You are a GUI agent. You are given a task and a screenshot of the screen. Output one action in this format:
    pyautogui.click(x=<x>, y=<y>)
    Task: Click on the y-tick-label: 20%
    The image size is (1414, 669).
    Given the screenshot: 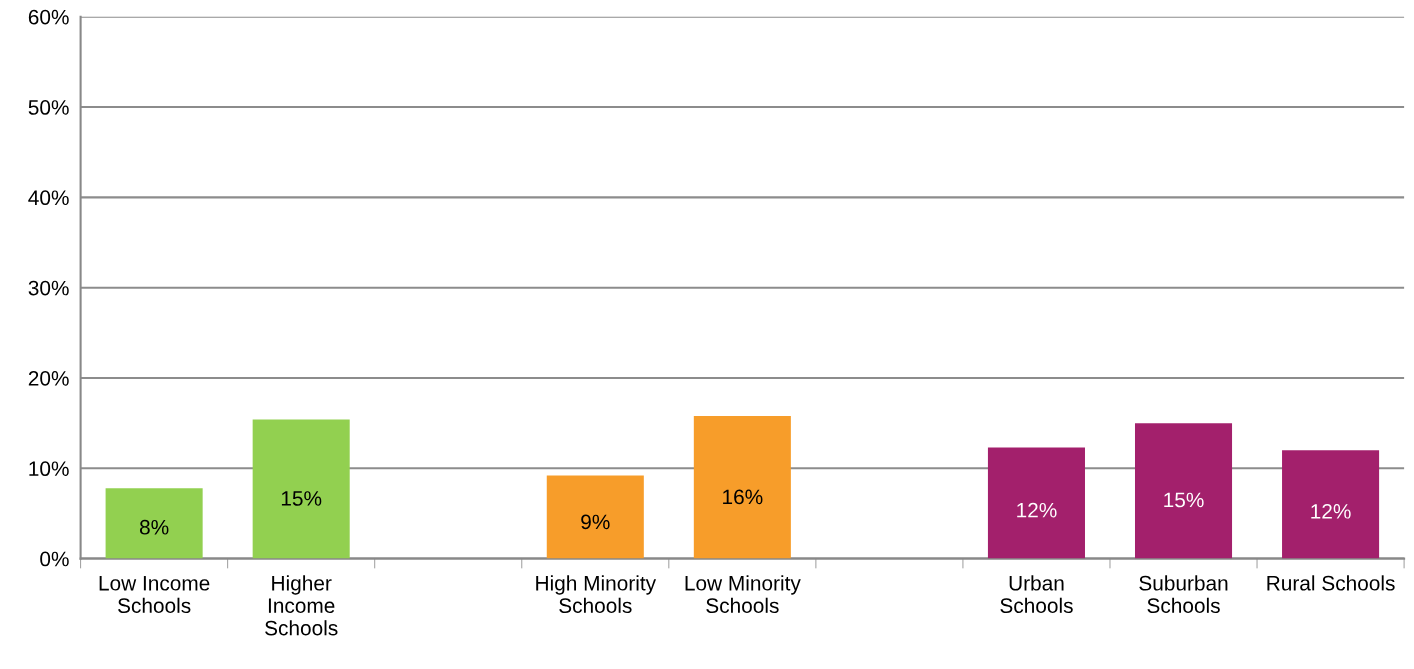 What is the action you would take?
    pyautogui.click(x=48, y=378)
    